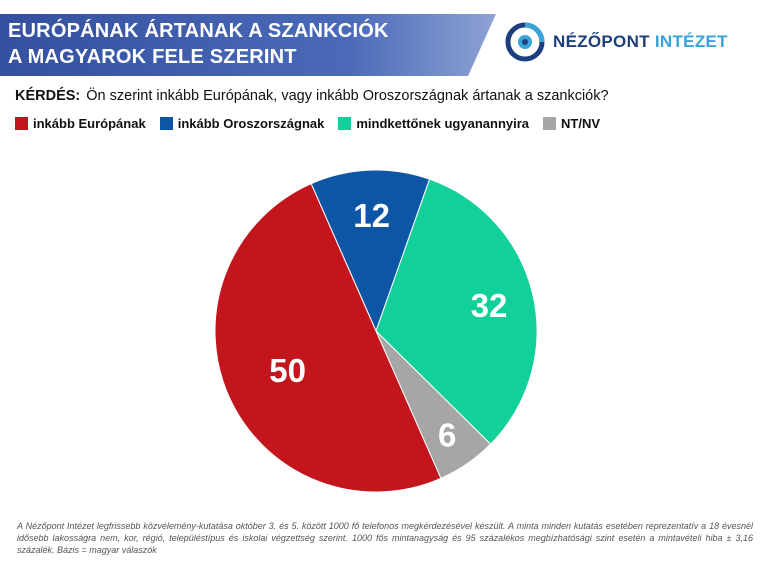  Describe the element at coordinates (251, 123) in the screenshot. I see `legend-label: inkább Oroszországnak` at that location.